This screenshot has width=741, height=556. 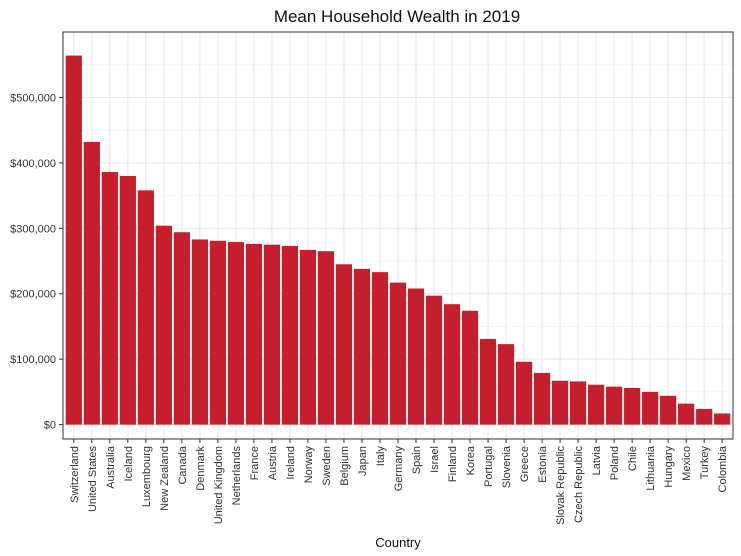 I want to click on x-tick-label: Finland, so click(x=453, y=464).